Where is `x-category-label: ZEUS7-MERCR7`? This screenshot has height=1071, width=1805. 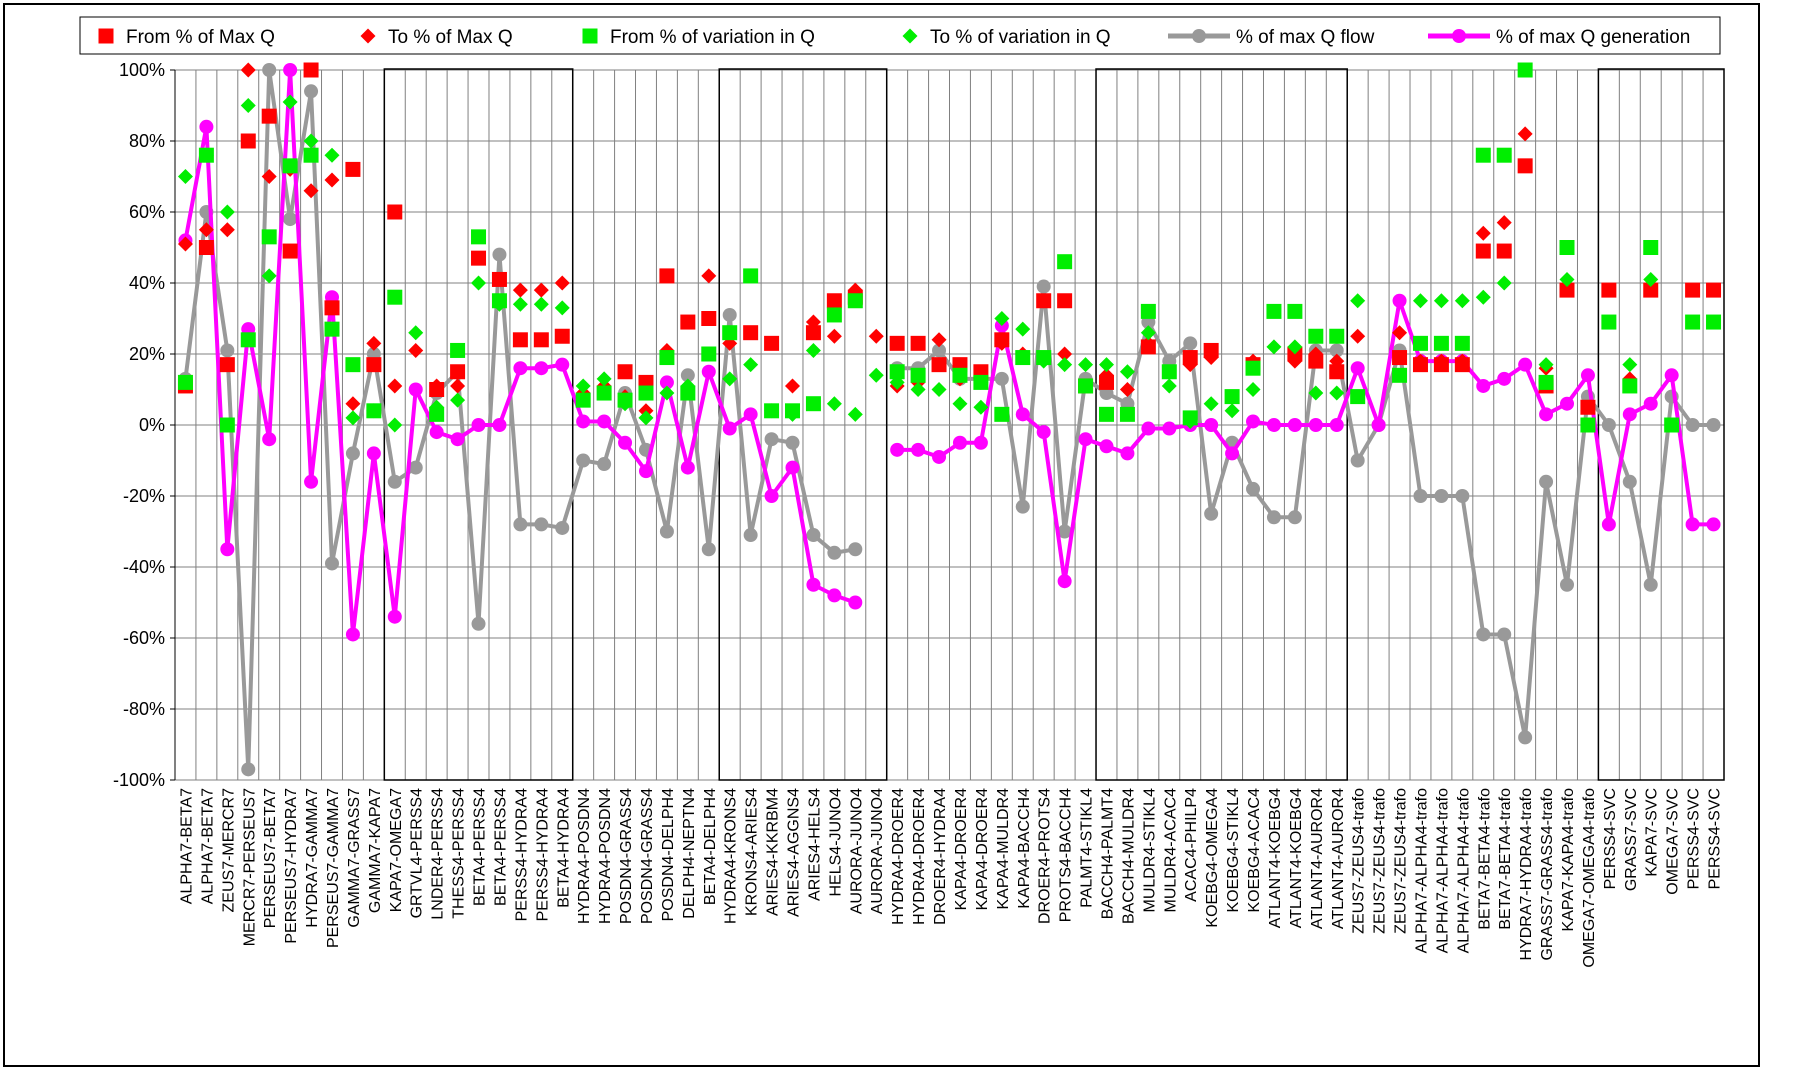 x-category-label: ZEUS7-MERCR7 is located at coordinates (228, 850).